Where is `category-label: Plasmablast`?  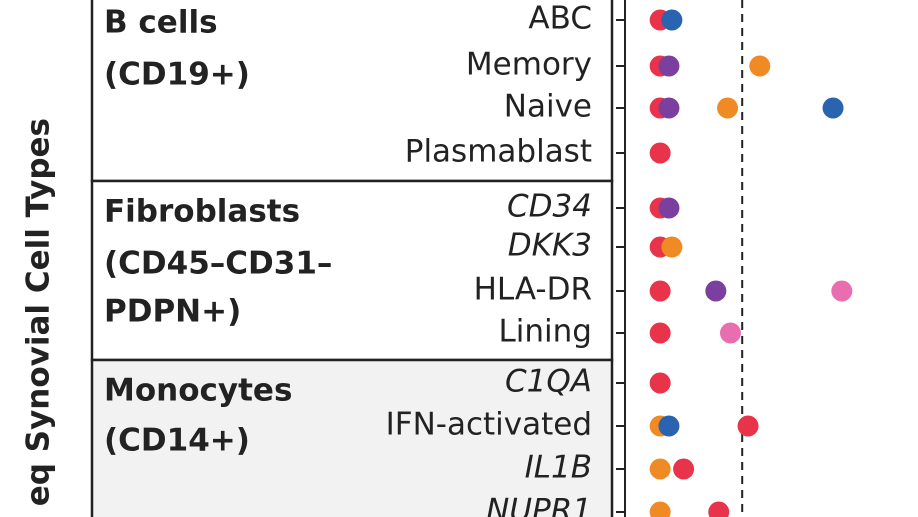 category-label: Plasmablast is located at coordinates (498, 152).